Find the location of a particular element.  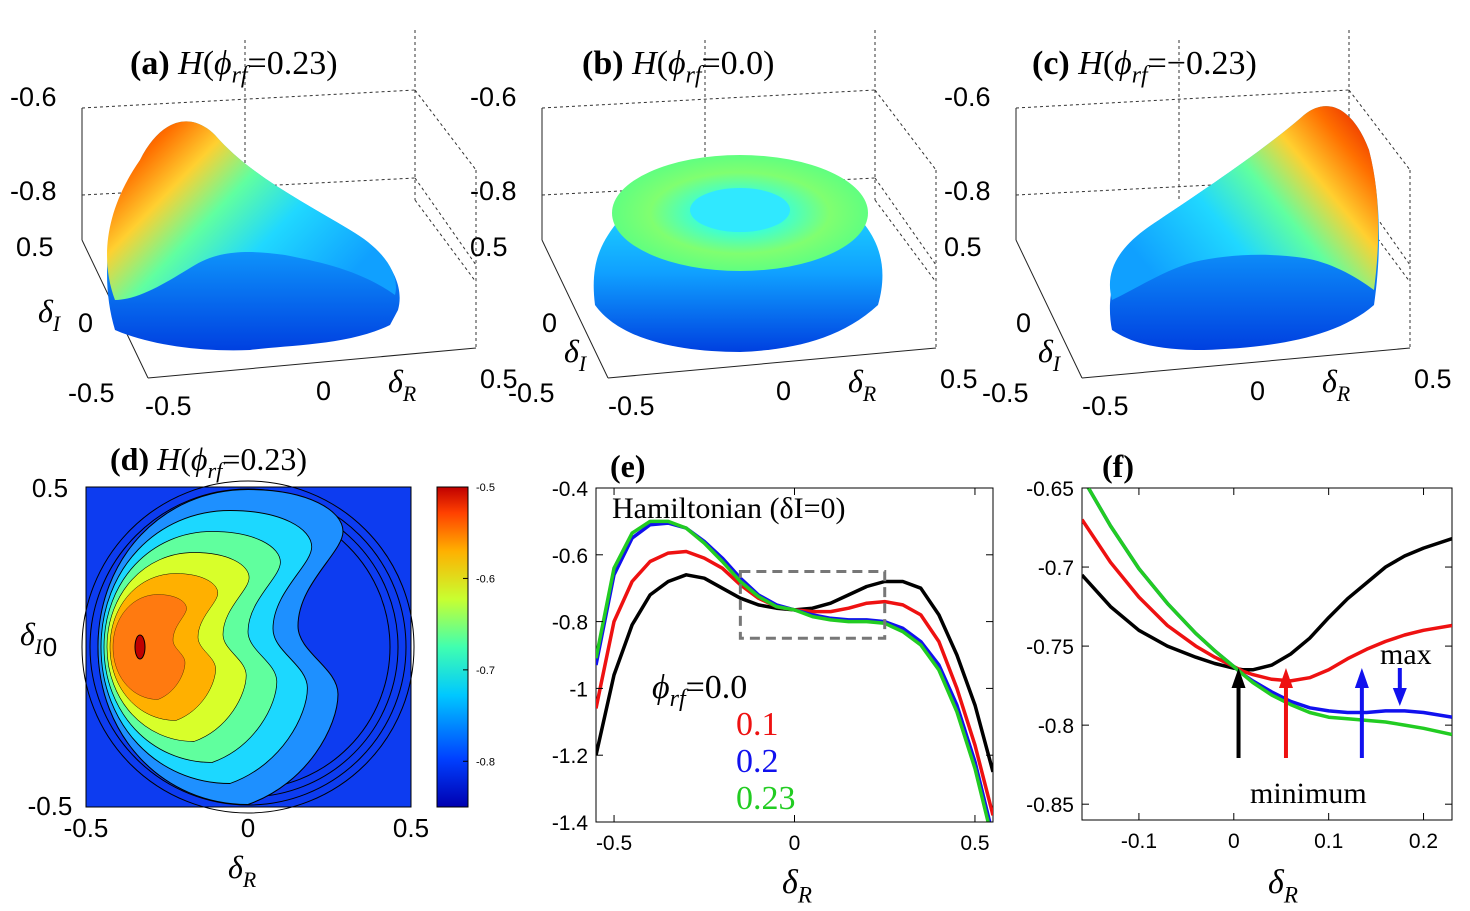

colorbar-tick-label: -0.8 is located at coordinates (485, 762).